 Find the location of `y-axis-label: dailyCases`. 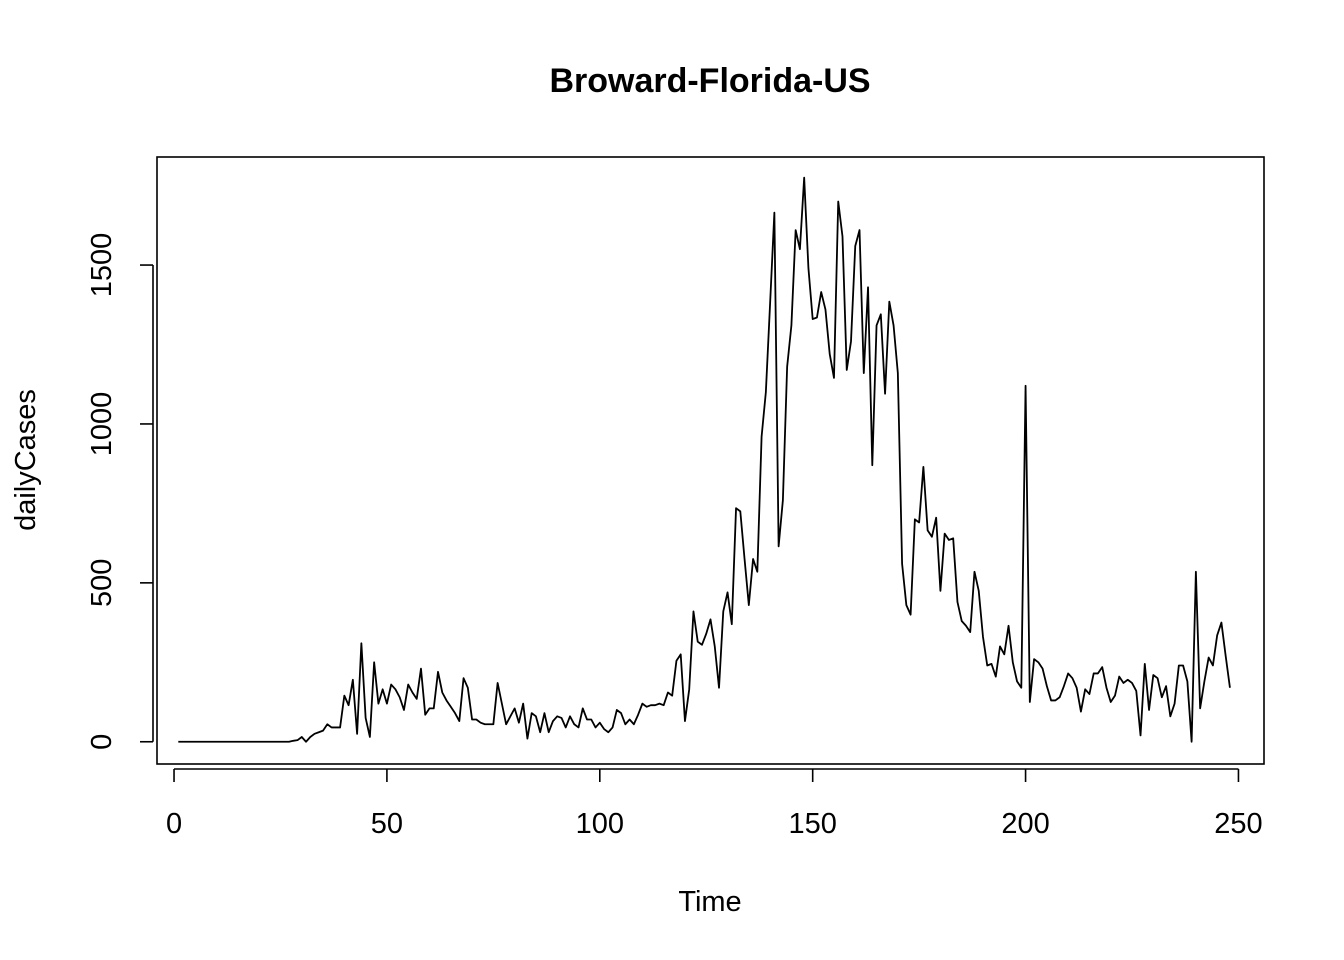

y-axis-label: dailyCases is located at coordinates (26, 460).